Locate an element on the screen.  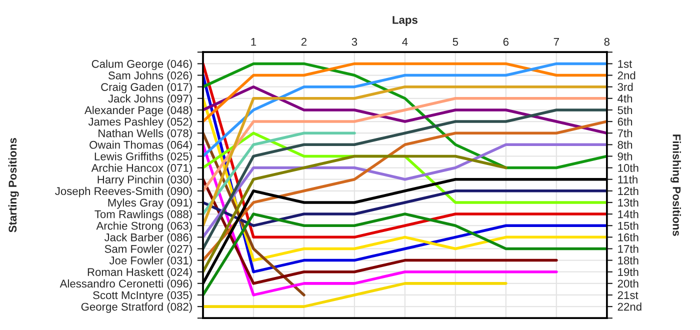
text: Nathan Wells (078) is located at coordinates (145, 134).